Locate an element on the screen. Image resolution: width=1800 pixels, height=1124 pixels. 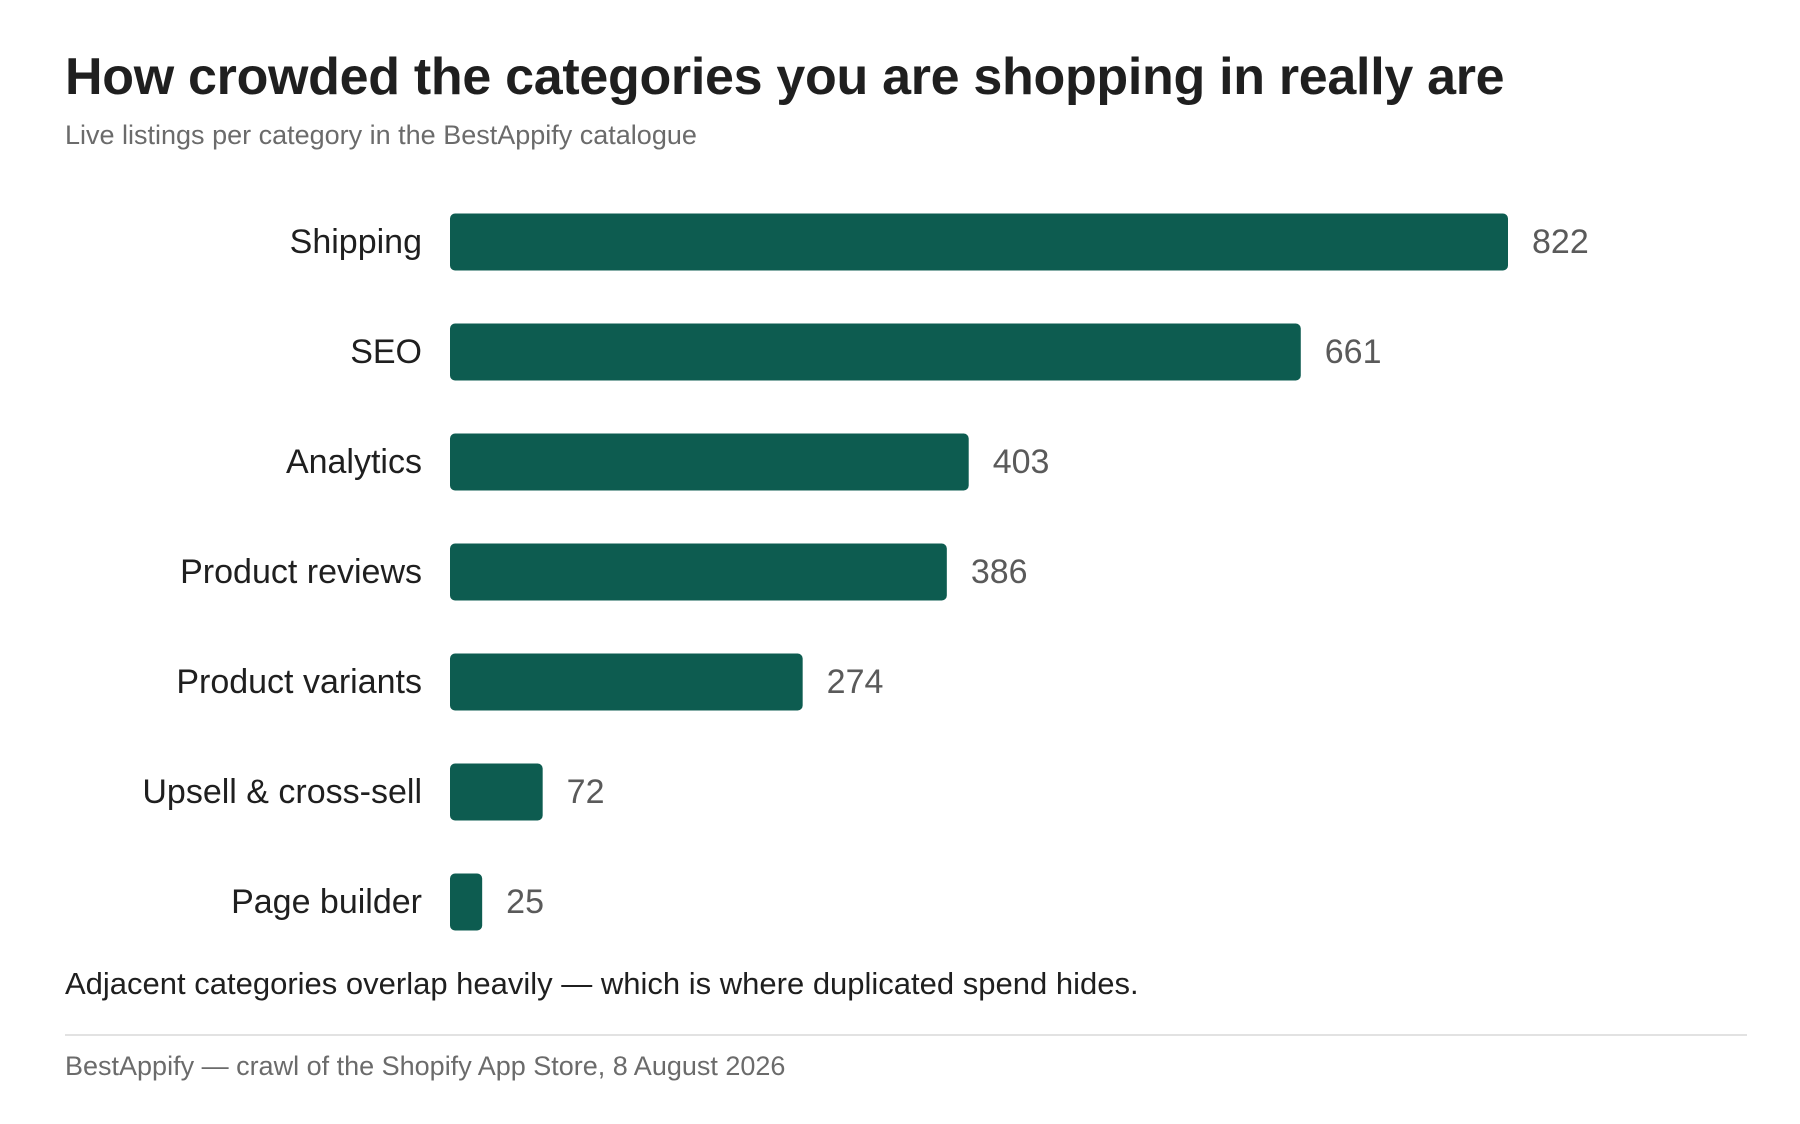
value-label: 403 is located at coordinates (1021, 462).